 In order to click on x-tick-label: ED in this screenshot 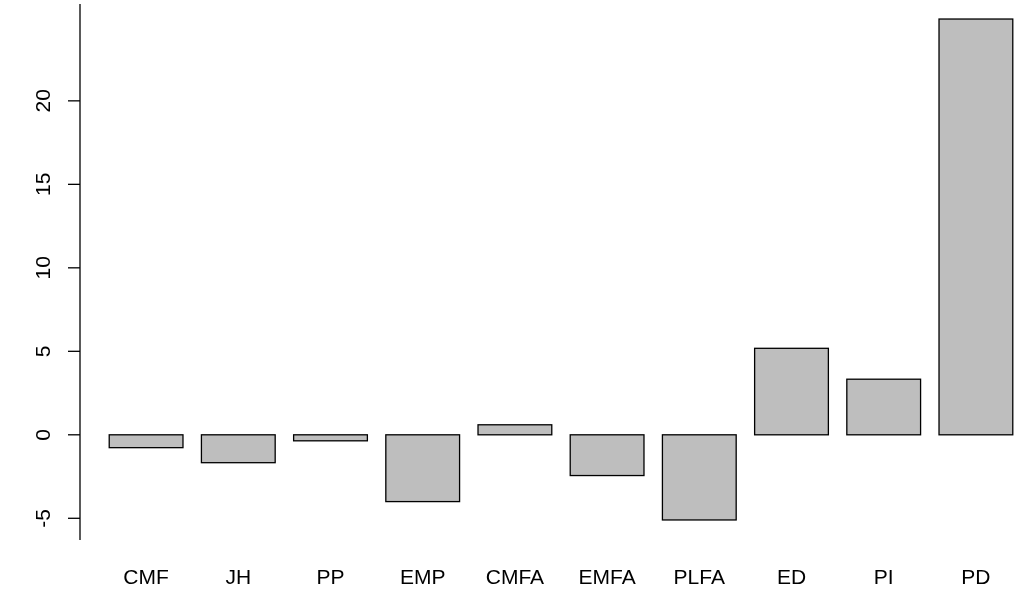, I will do `click(791, 576)`.